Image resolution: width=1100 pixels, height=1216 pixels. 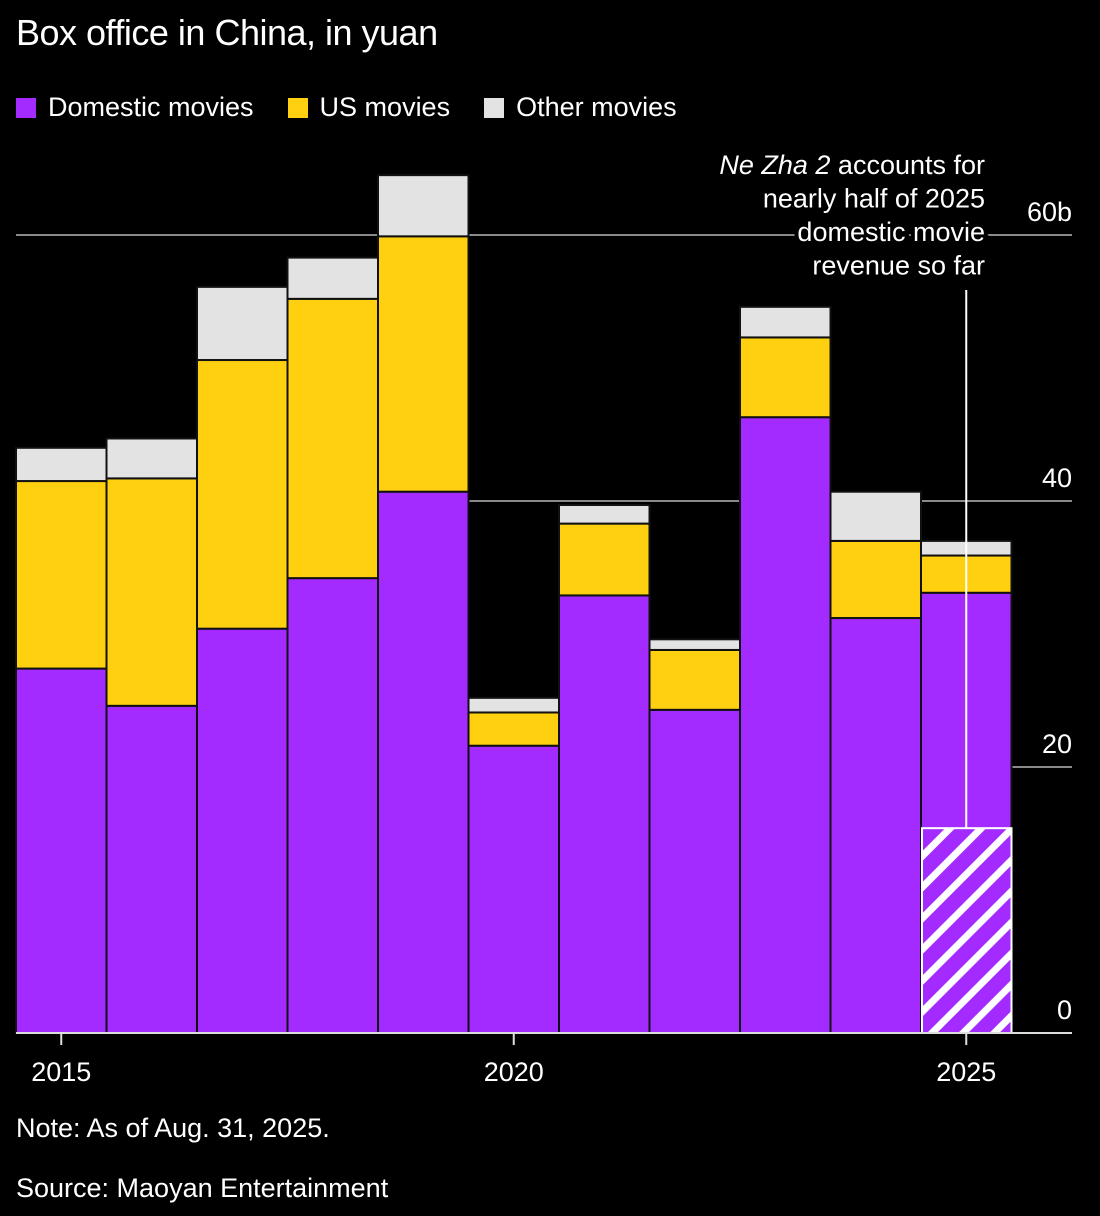 I want to click on y-tick-label-0: 0, so click(x=1064, y=1010).